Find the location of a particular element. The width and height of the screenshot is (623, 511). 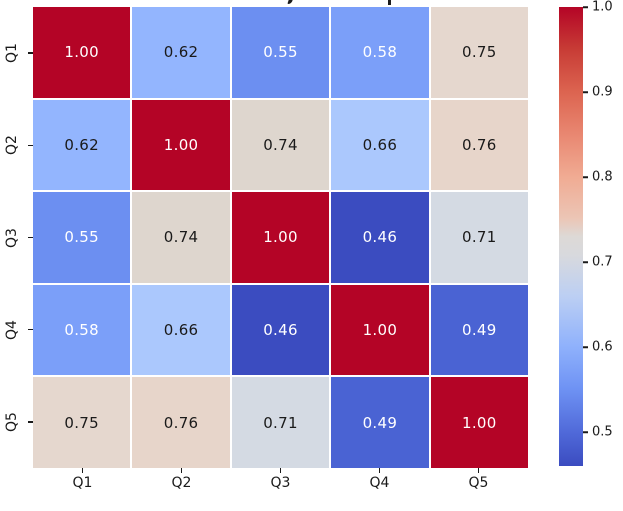

heatmap-cell-Q4-Q1: 0.58 is located at coordinates (82, 330).